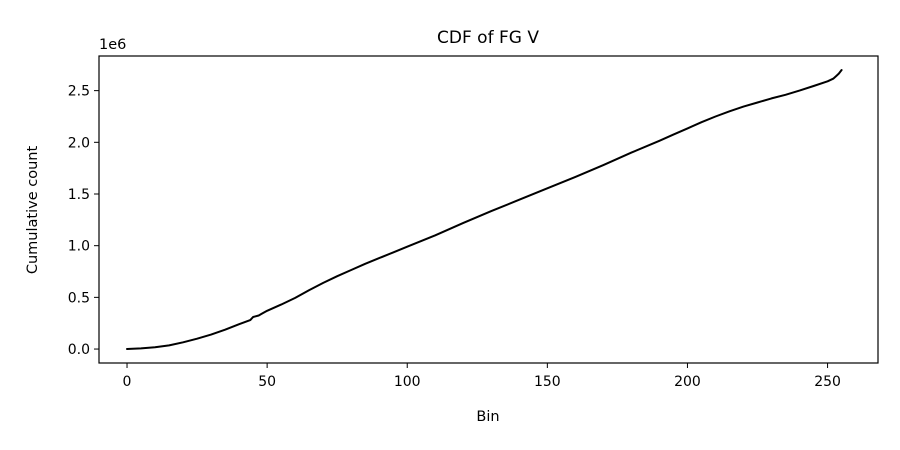 This screenshot has width=900, height=450. What do you see at coordinates (127, 382) in the screenshot?
I see `x-tick-label: 0` at bounding box center [127, 382].